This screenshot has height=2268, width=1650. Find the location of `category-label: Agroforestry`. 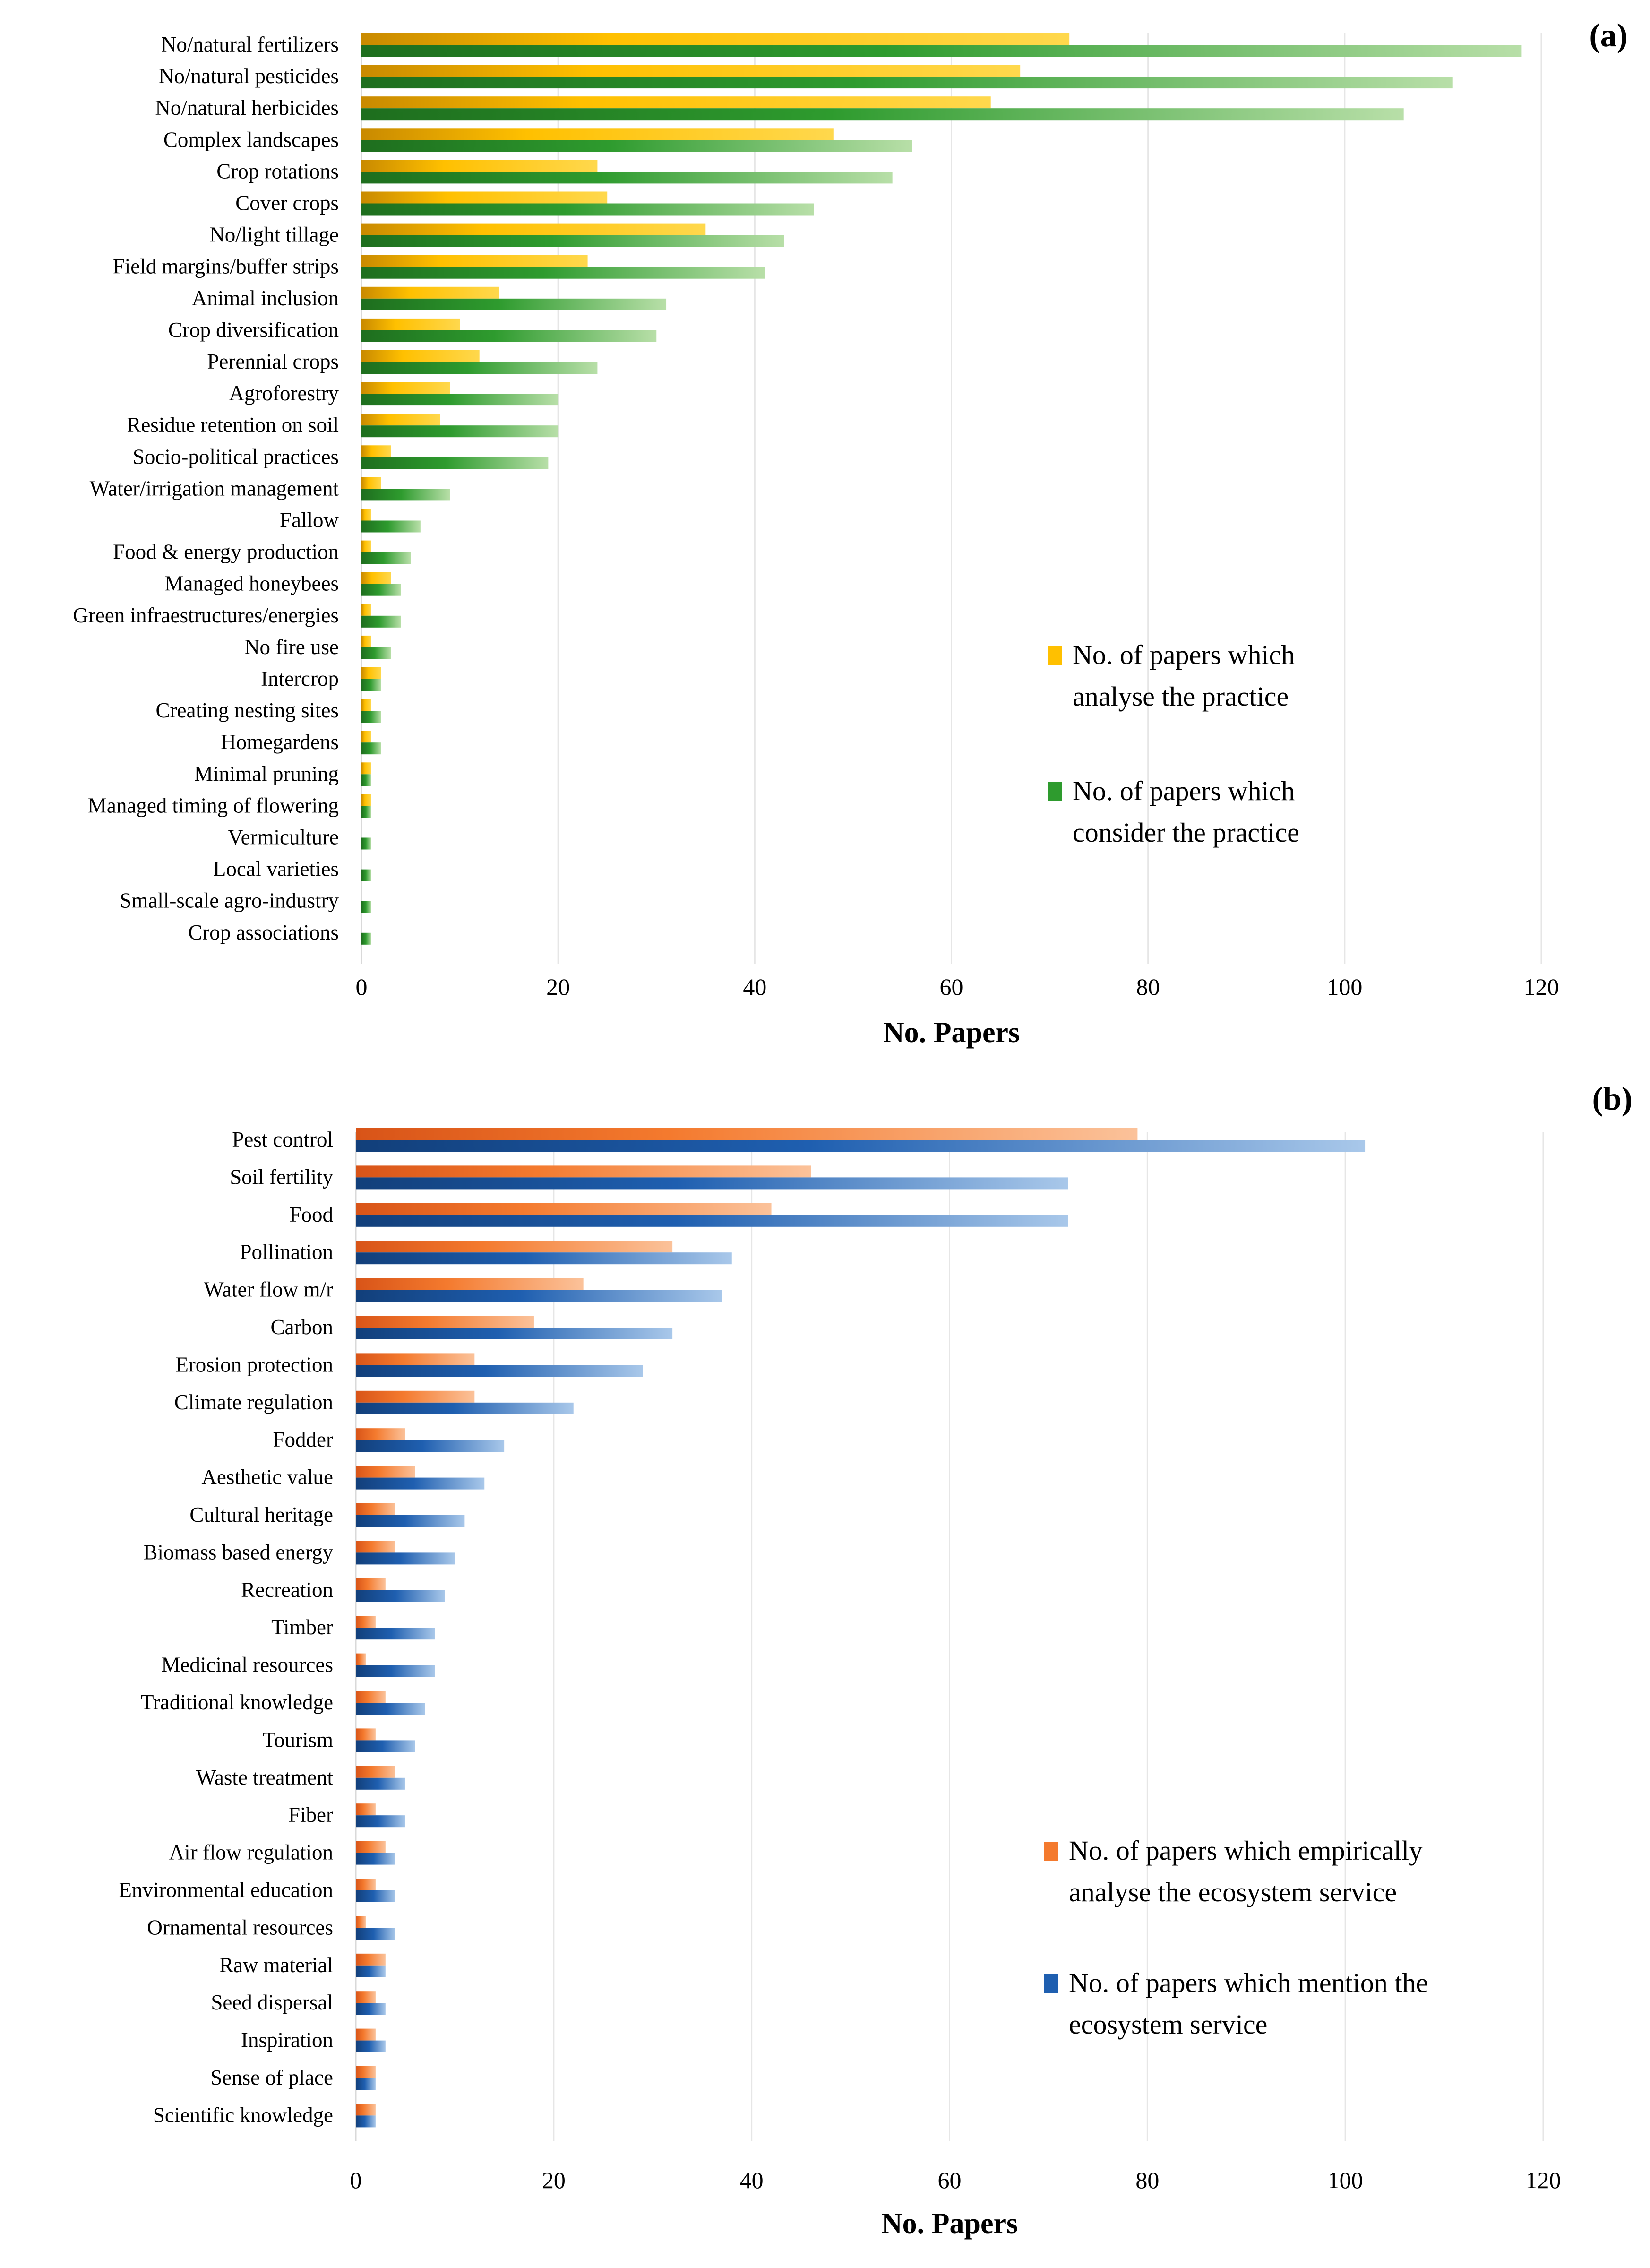

category-label: Agroforestry is located at coordinates (284, 393).